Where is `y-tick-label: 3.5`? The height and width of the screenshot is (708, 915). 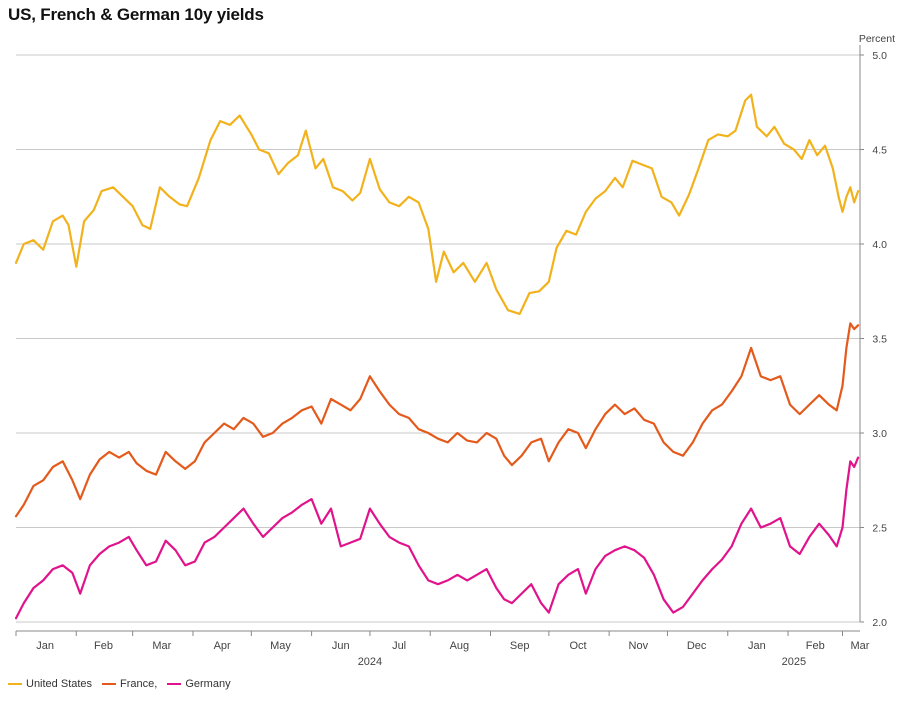 y-tick-label: 3.5 is located at coordinates (879, 340).